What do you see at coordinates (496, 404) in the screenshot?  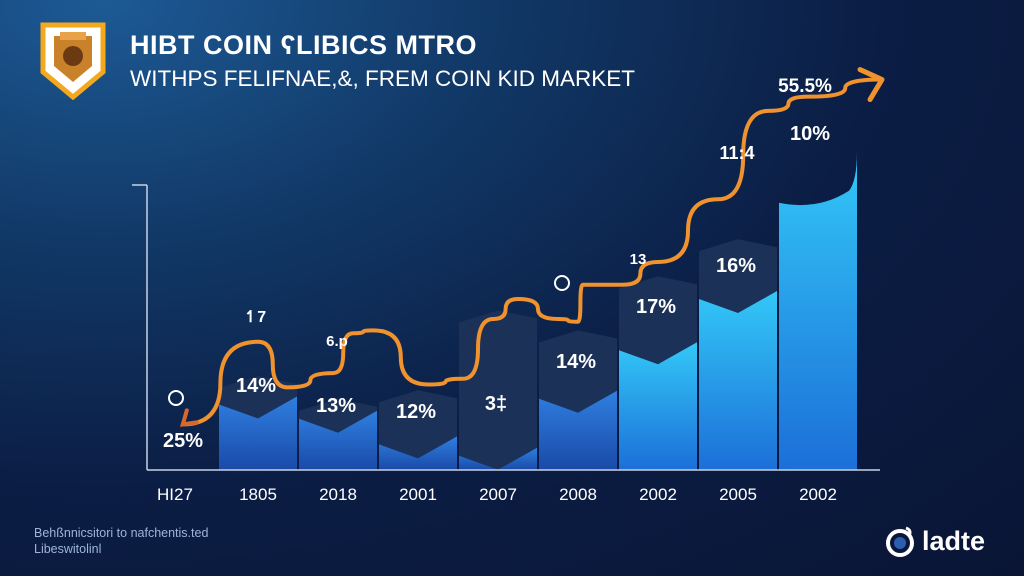 I see `bar-value-label: 3‡` at bounding box center [496, 404].